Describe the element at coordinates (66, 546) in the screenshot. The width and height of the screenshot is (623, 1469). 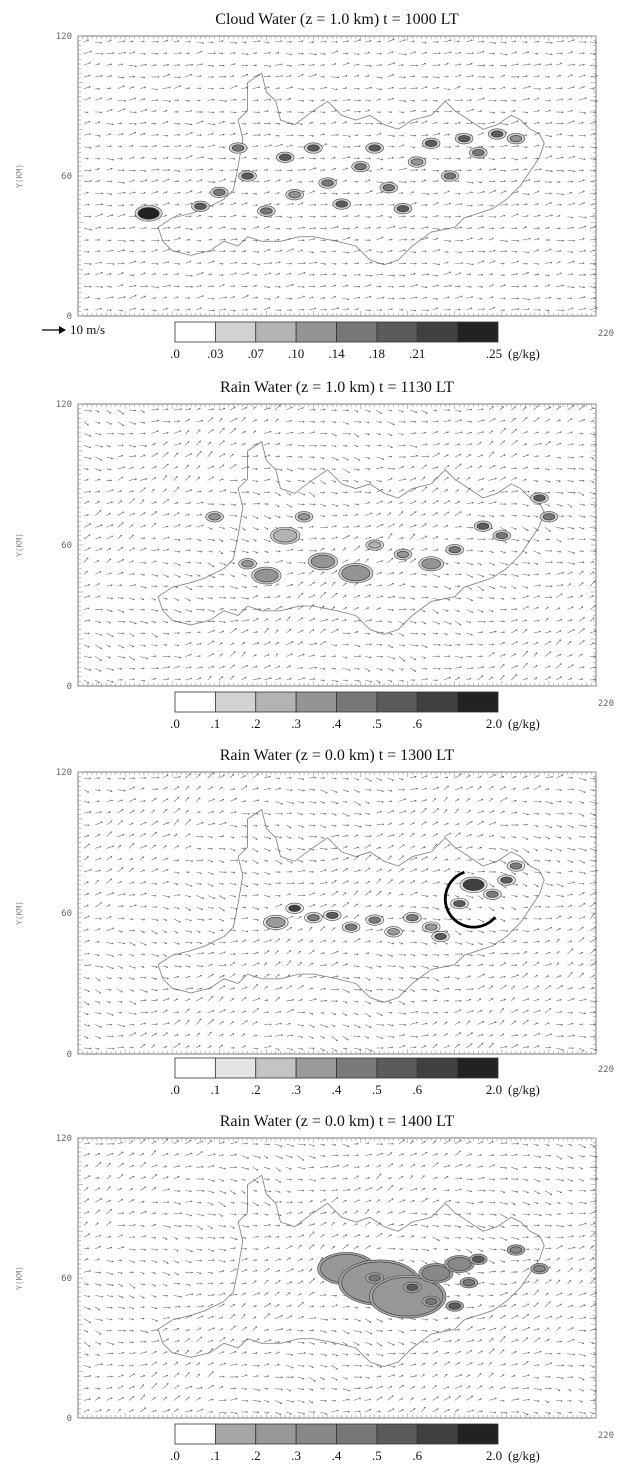
I see `y-tick-label: 60` at that location.